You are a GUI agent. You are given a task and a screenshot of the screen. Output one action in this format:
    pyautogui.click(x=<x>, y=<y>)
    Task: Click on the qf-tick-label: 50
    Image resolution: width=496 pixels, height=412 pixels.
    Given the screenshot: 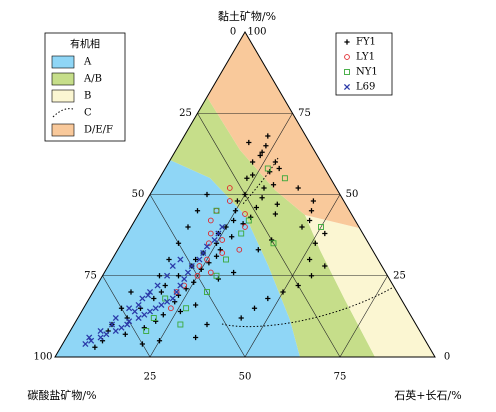 What is the action you would take?
    pyautogui.click(x=245, y=377)
    